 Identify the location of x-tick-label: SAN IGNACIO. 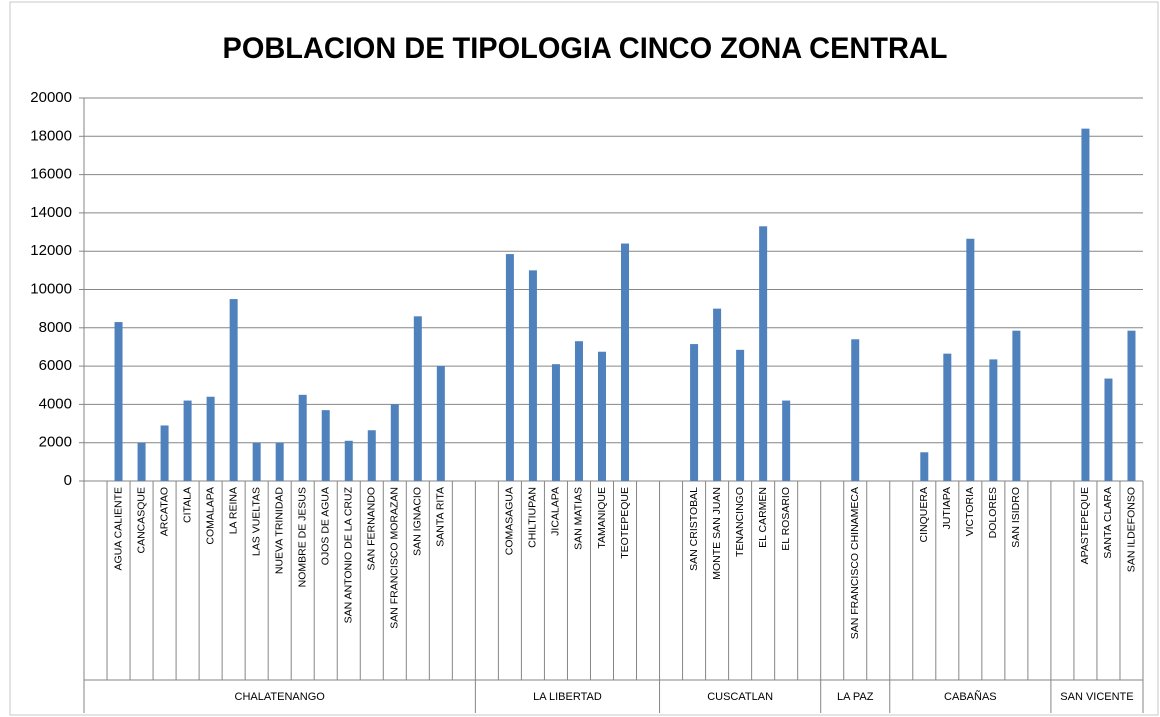
(418, 521).